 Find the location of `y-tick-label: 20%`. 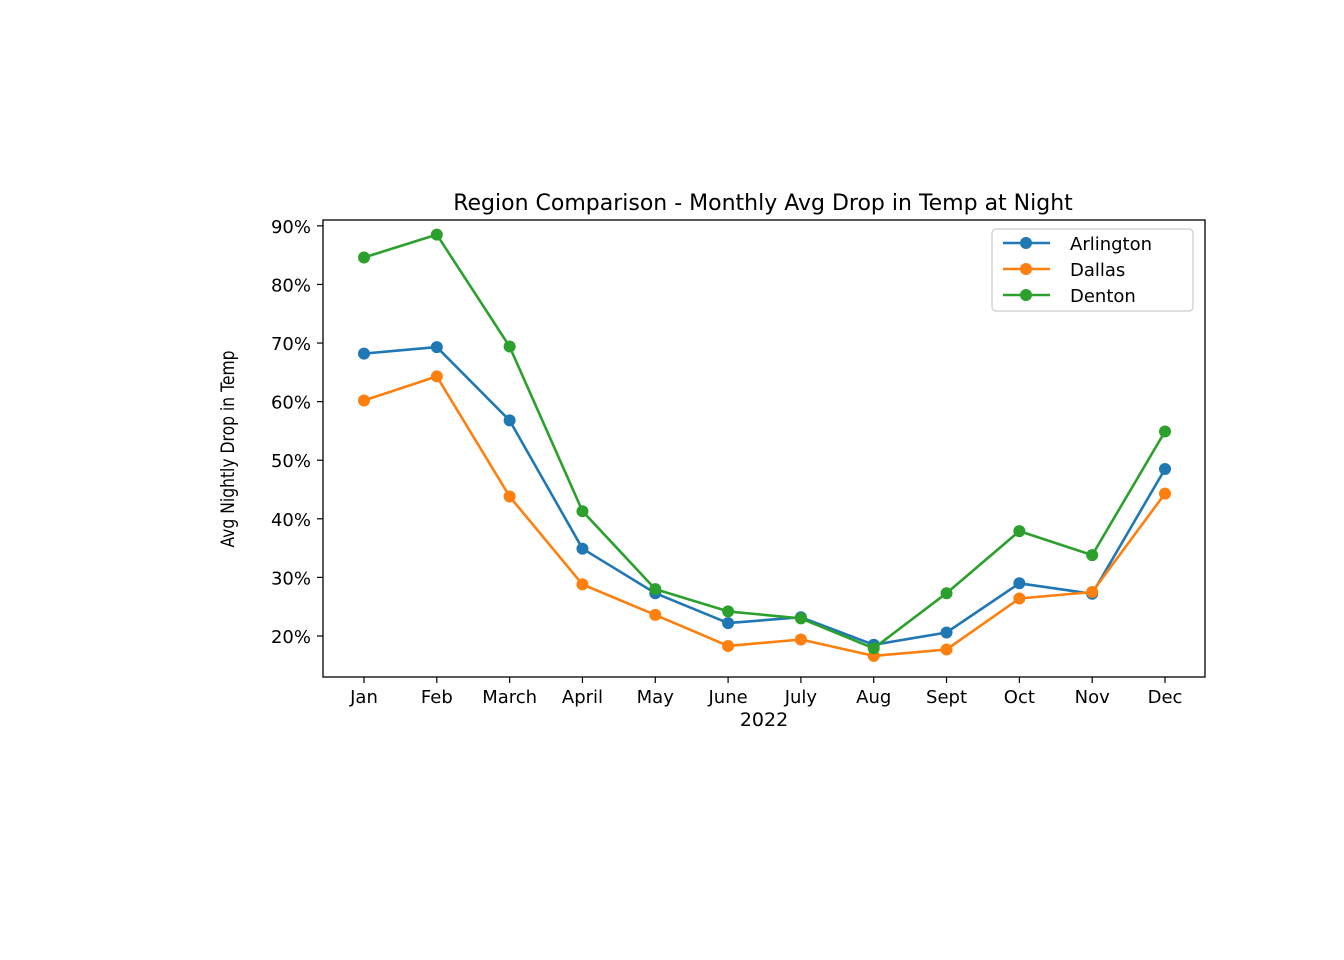

y-tick-label: 20% is located at coordinates (291, 637).